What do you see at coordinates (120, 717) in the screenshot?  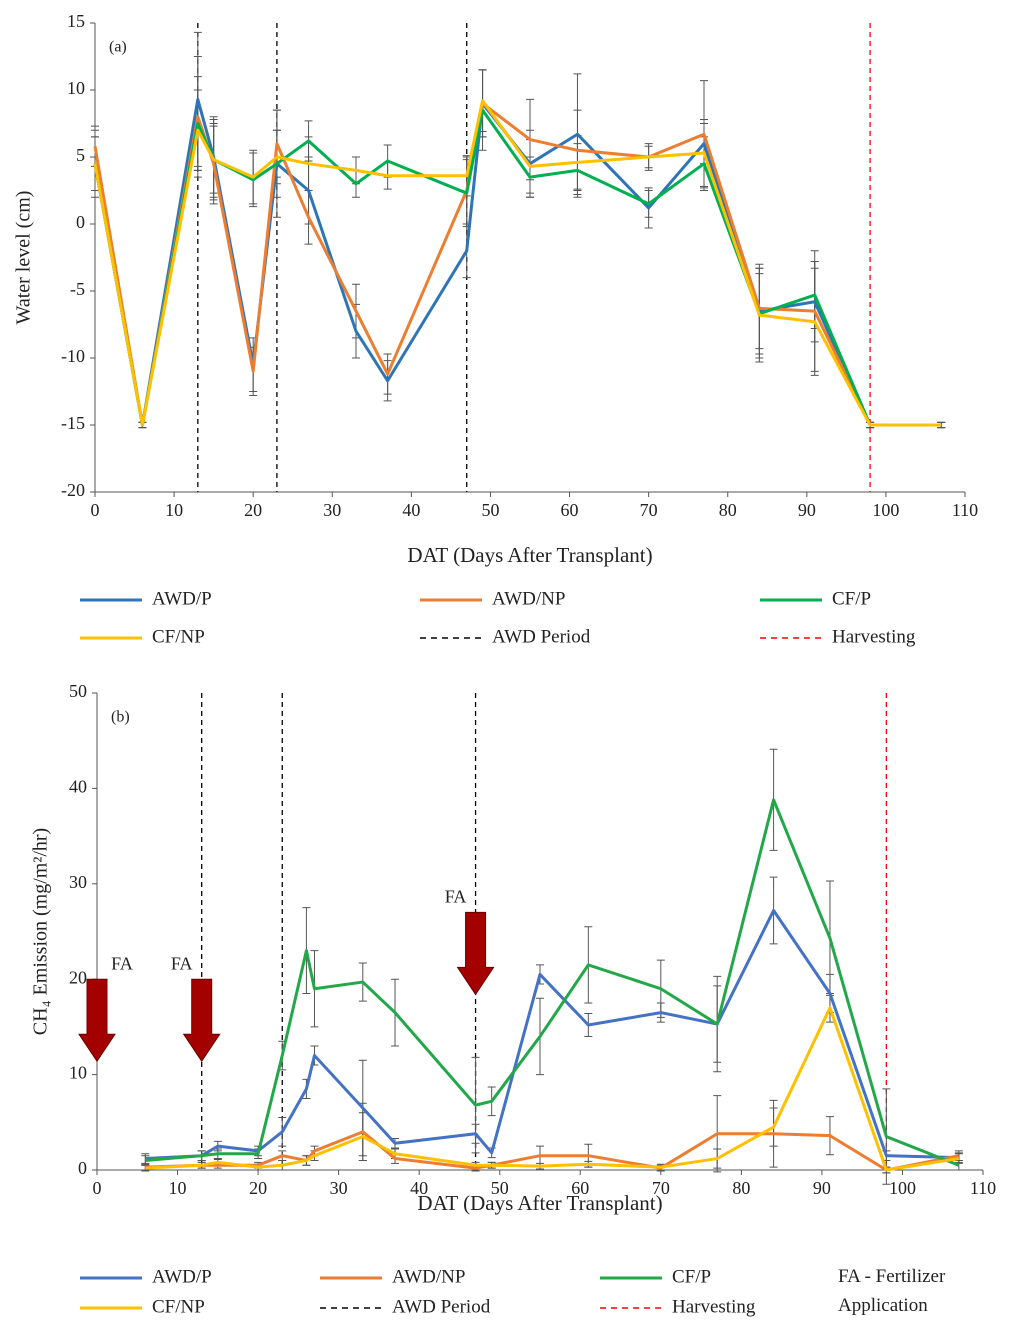 I see `panel-label: (b)` at bounding box center [120, 717].